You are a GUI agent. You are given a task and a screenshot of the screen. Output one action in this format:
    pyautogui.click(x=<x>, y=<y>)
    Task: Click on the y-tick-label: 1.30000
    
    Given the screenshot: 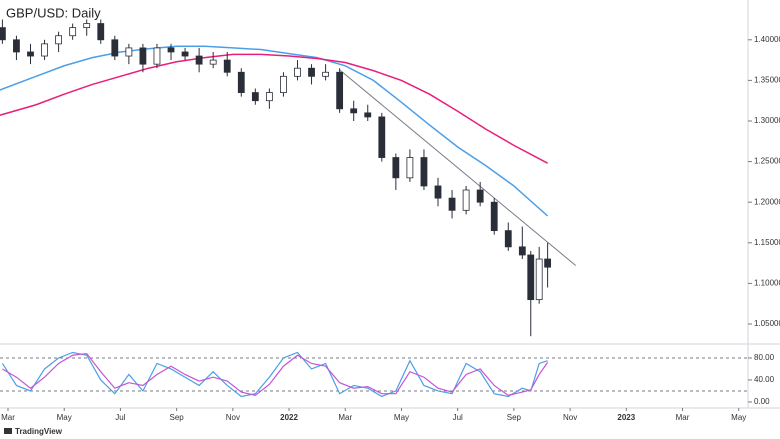 What is the action you would take?
    pyautogui.click(x=767, y=120)
    